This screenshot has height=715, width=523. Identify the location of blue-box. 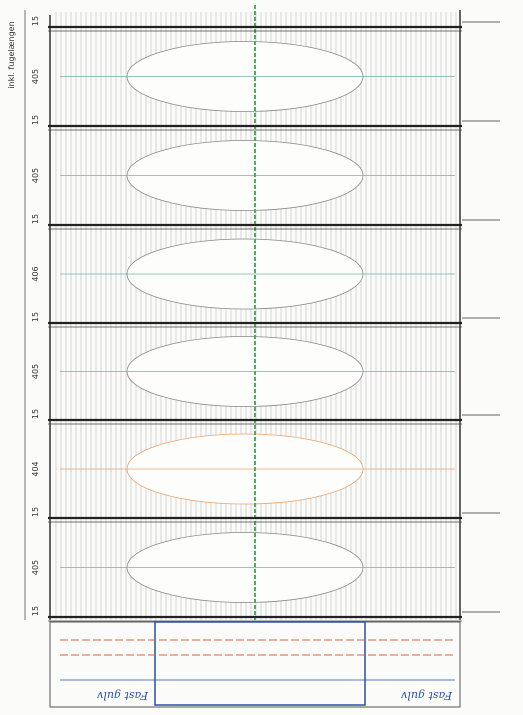
(260, 663).